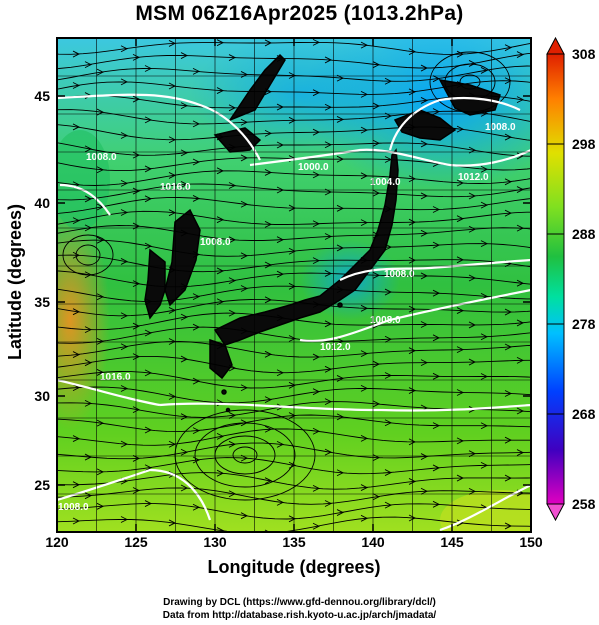 The height and width of the screenshot is (625, 599). I want to click on contour-label: 1000.0, so click(313, 167).